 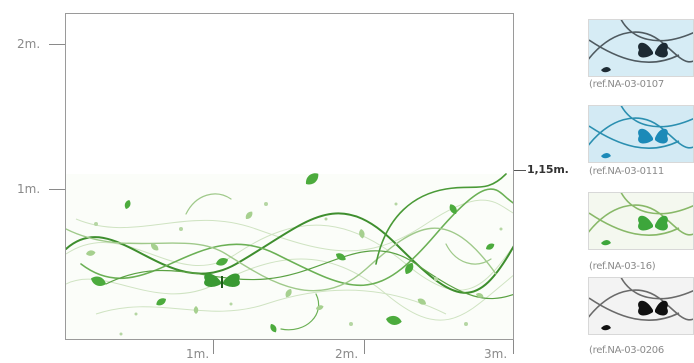 What do you see at coordinates (57, 189) in the screenshot?
I see `y-axis-tick-1m` at bounding box center [57, 189].